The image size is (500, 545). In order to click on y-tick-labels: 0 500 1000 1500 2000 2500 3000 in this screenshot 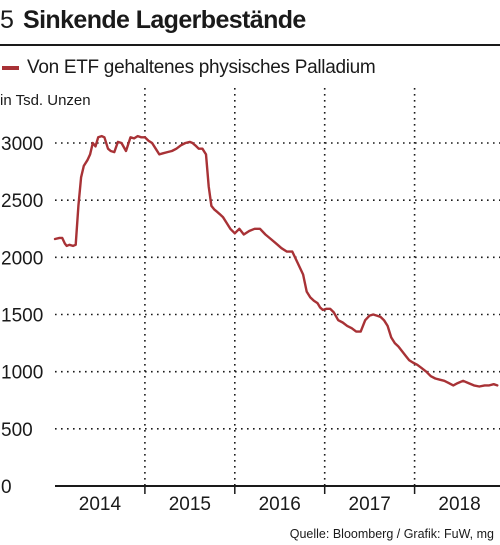, I will do `click(22, 316)`.